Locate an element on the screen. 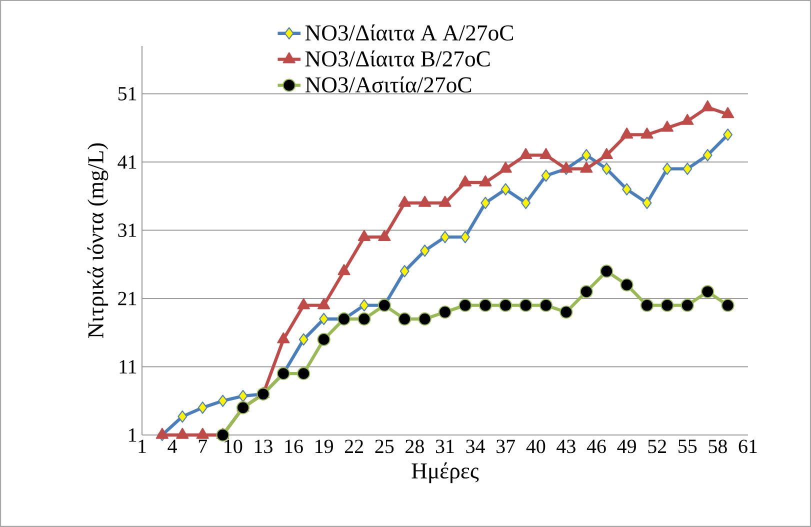  x-tick-label: 58 is located at coordinates (717, 447).